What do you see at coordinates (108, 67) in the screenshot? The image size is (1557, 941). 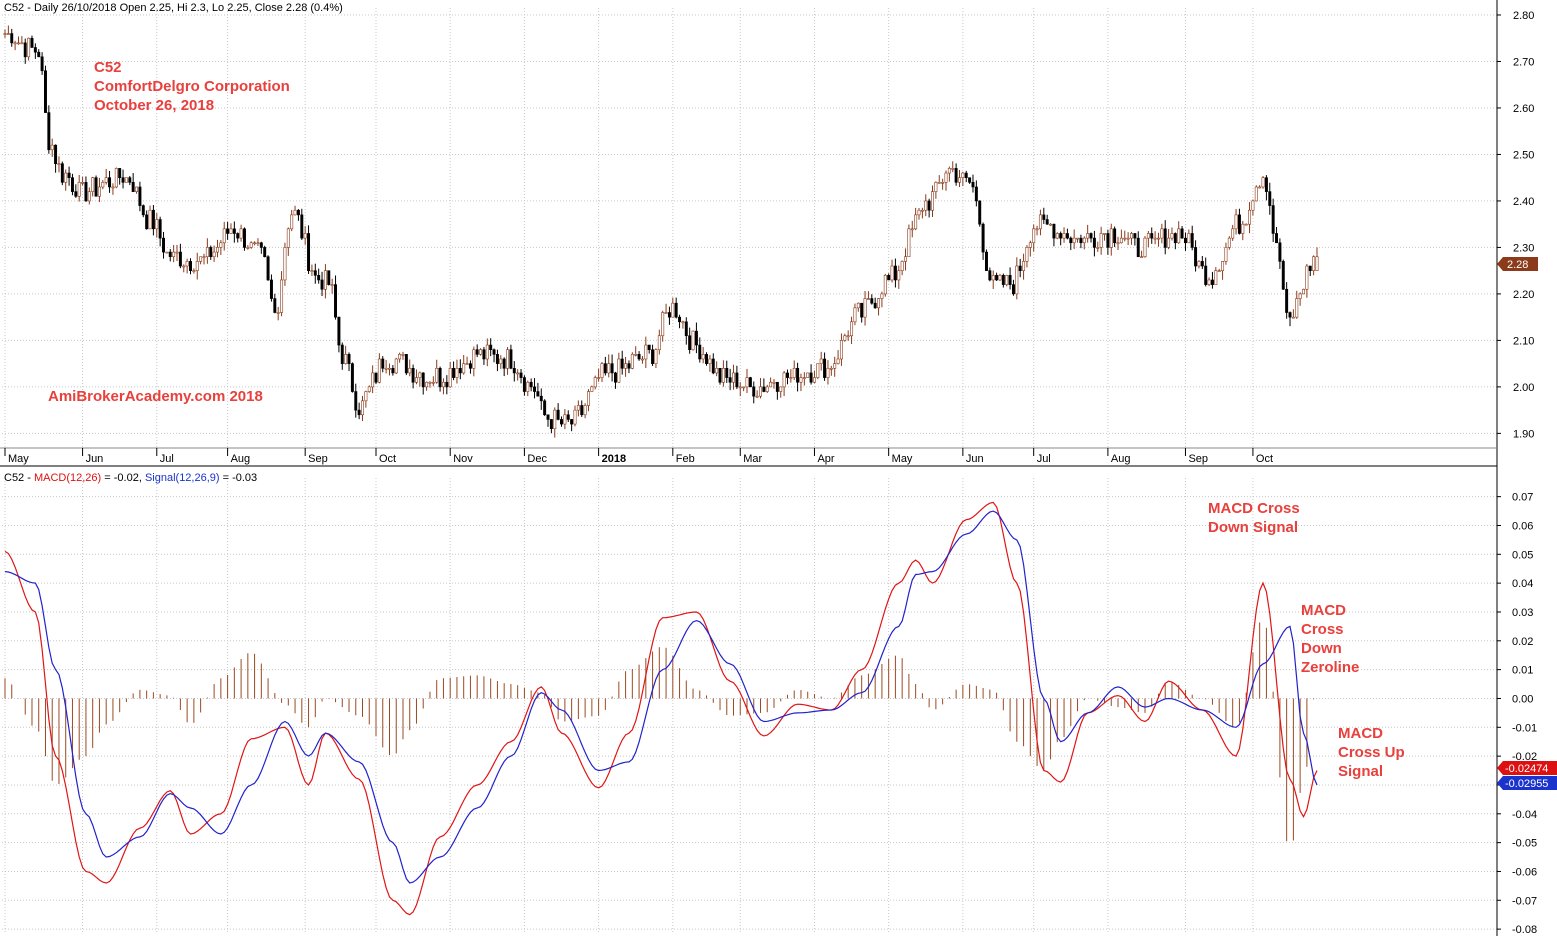 I see `title-line-symbol: C52` at bounding box center [108, 67].